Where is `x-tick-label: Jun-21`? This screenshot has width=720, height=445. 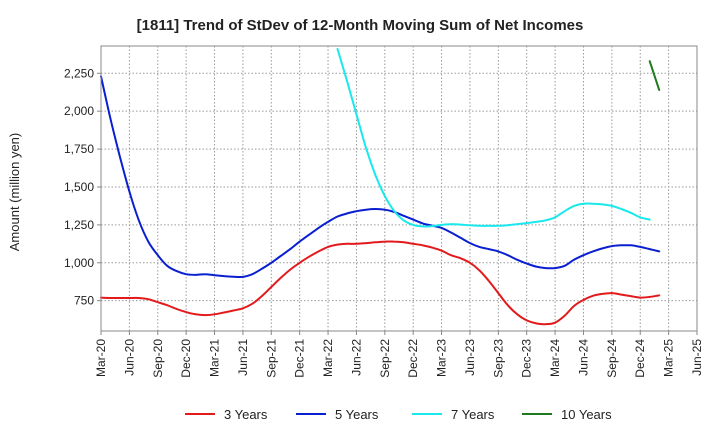 x-tick-label: Jun-21 is located at coordinates (243, 357).